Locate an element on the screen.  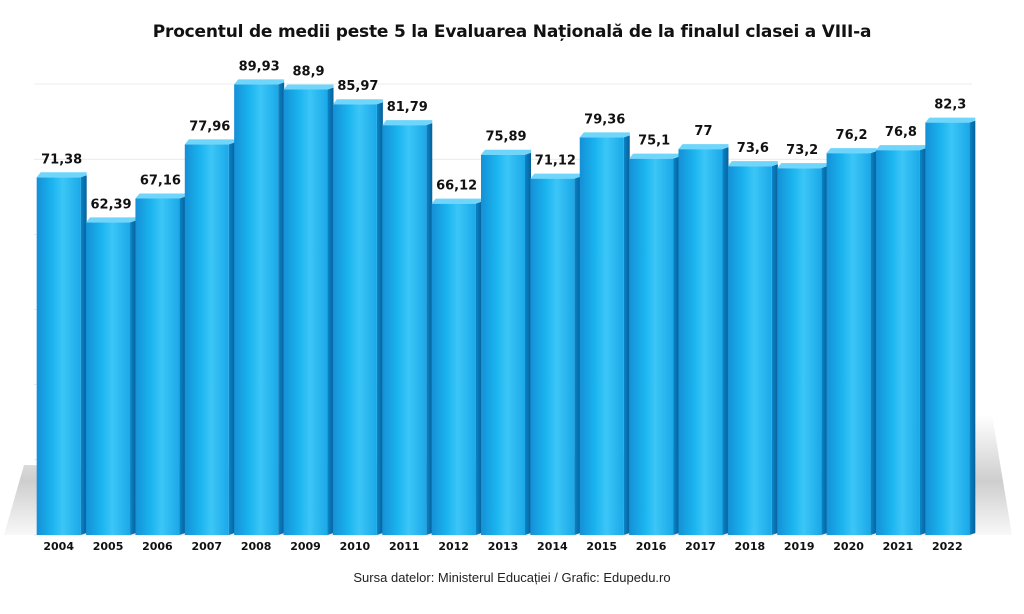
tick-label-2011: 2011 is located at coordinates (404, 546).